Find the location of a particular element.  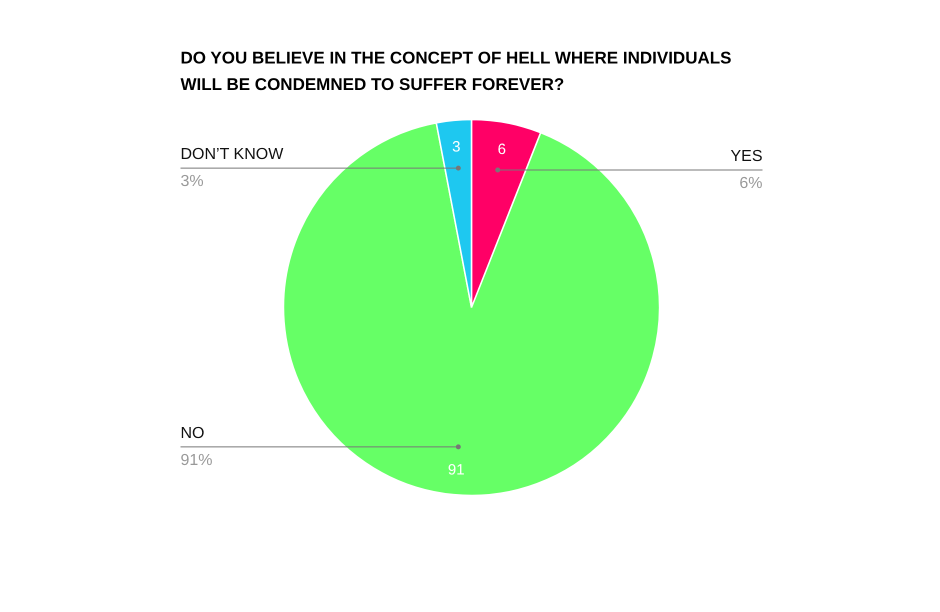

data-label: 6 is located at coordinates (502, 149).